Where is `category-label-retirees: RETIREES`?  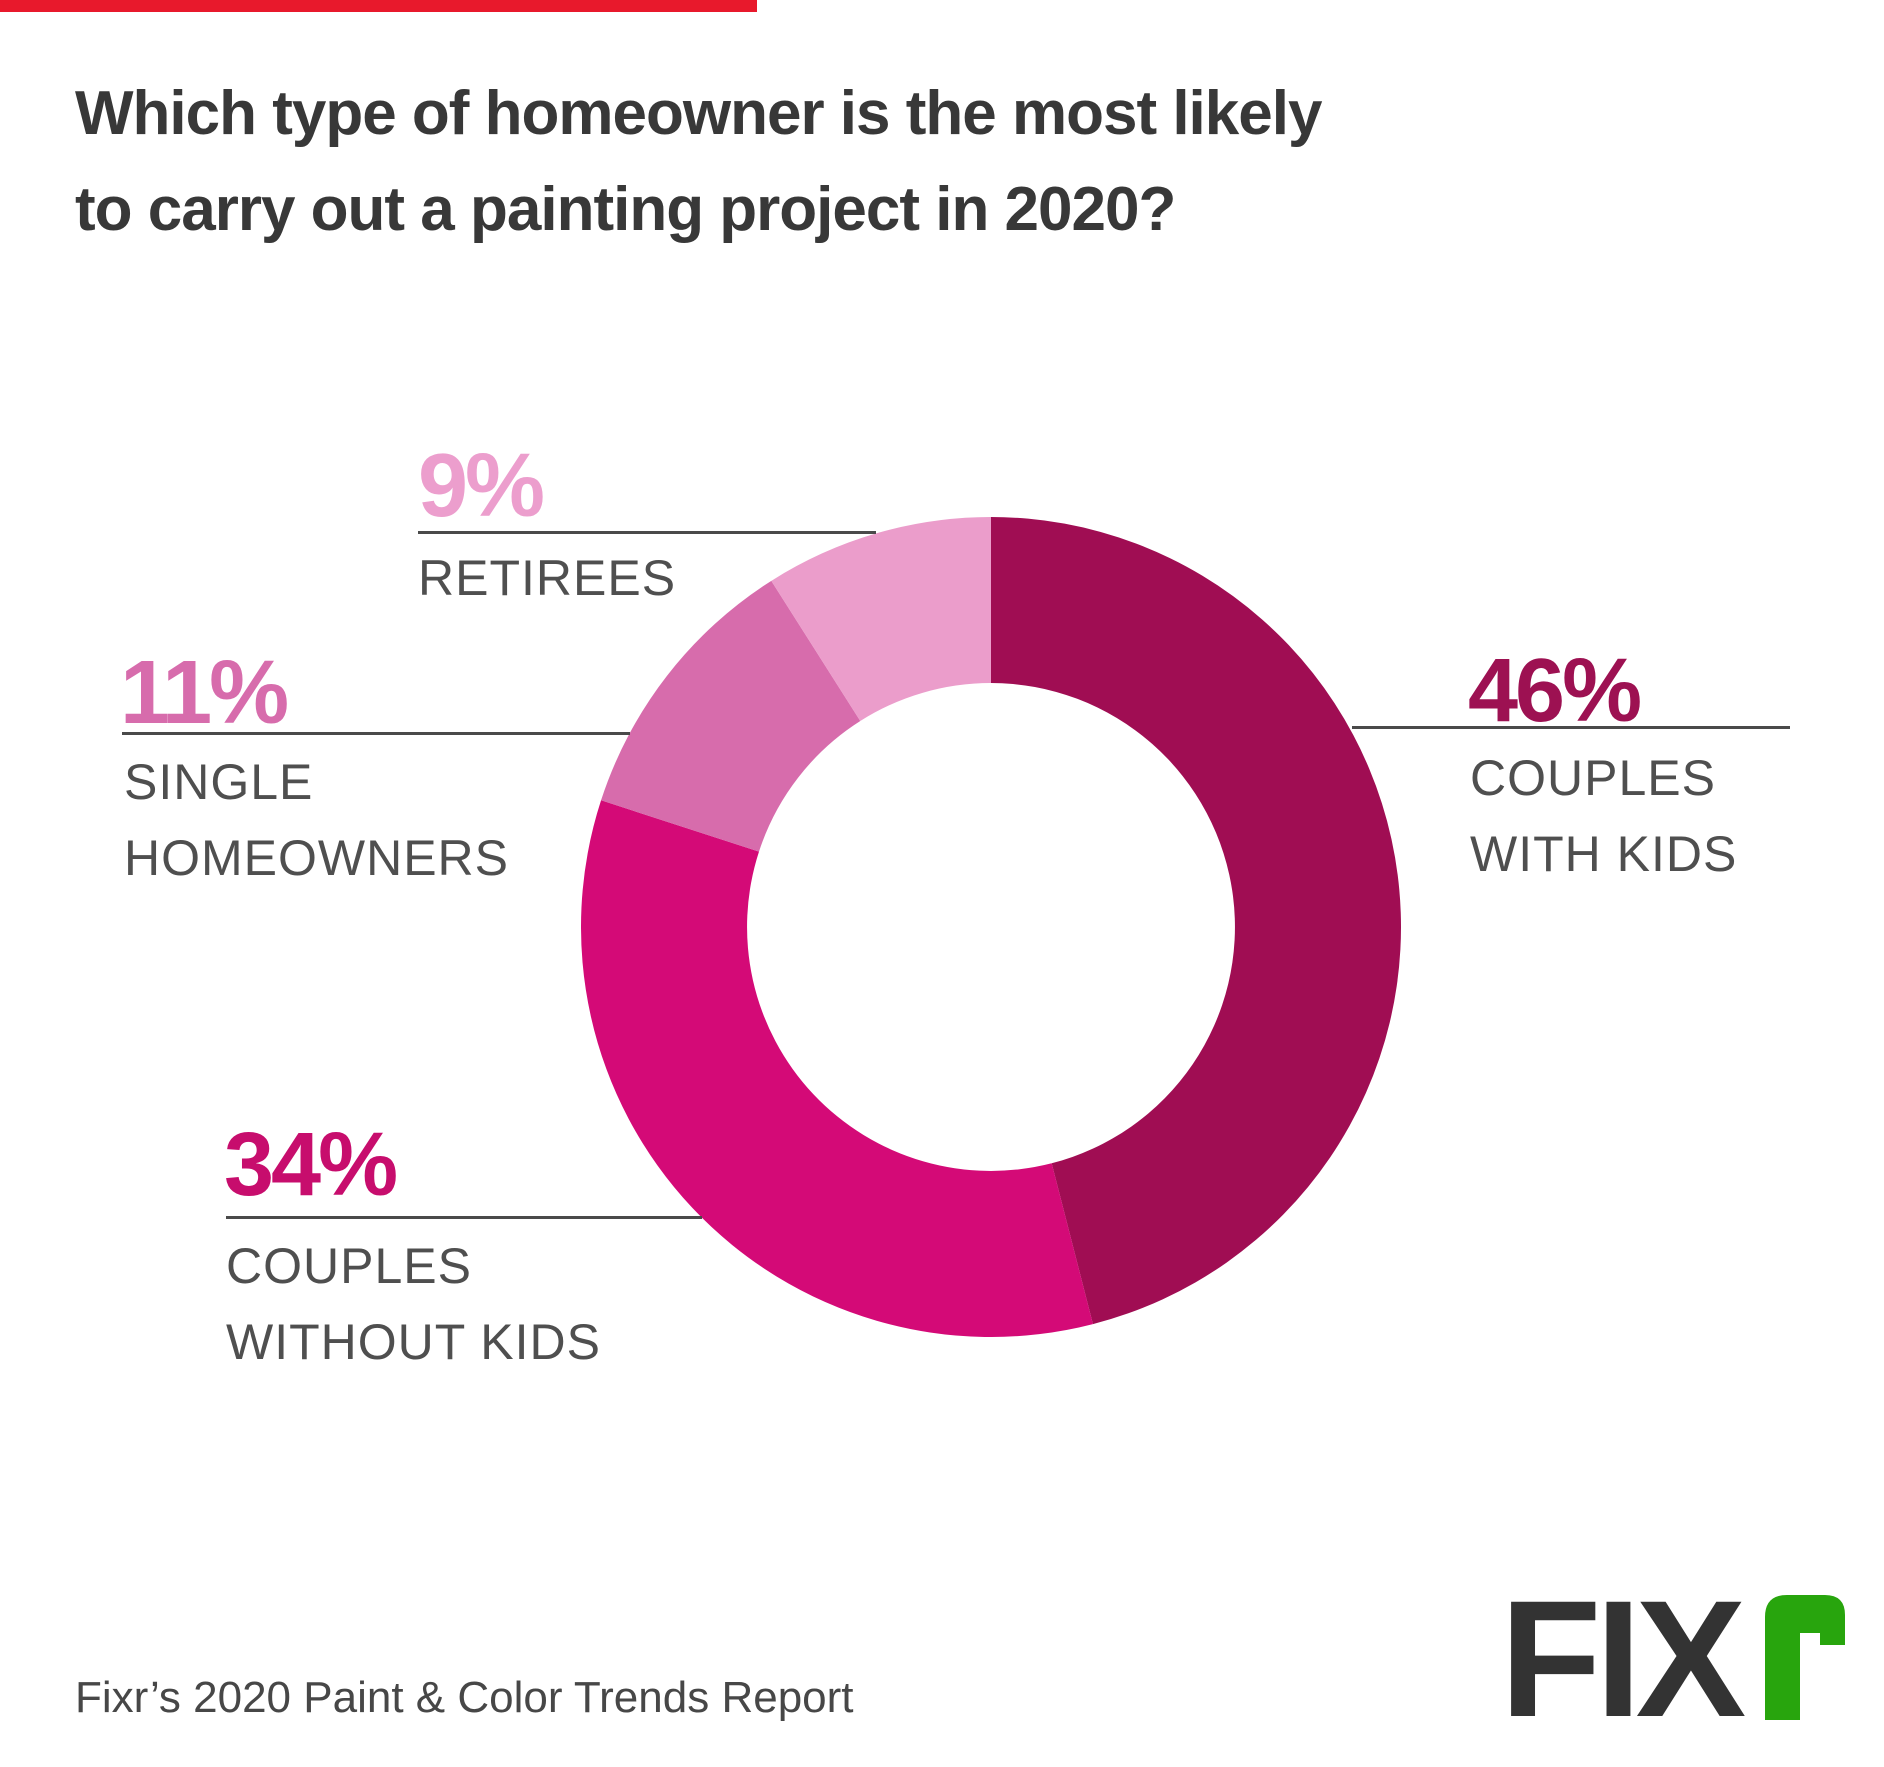 category-label-retirees: RETIREES is located at coordinates (547, 578).